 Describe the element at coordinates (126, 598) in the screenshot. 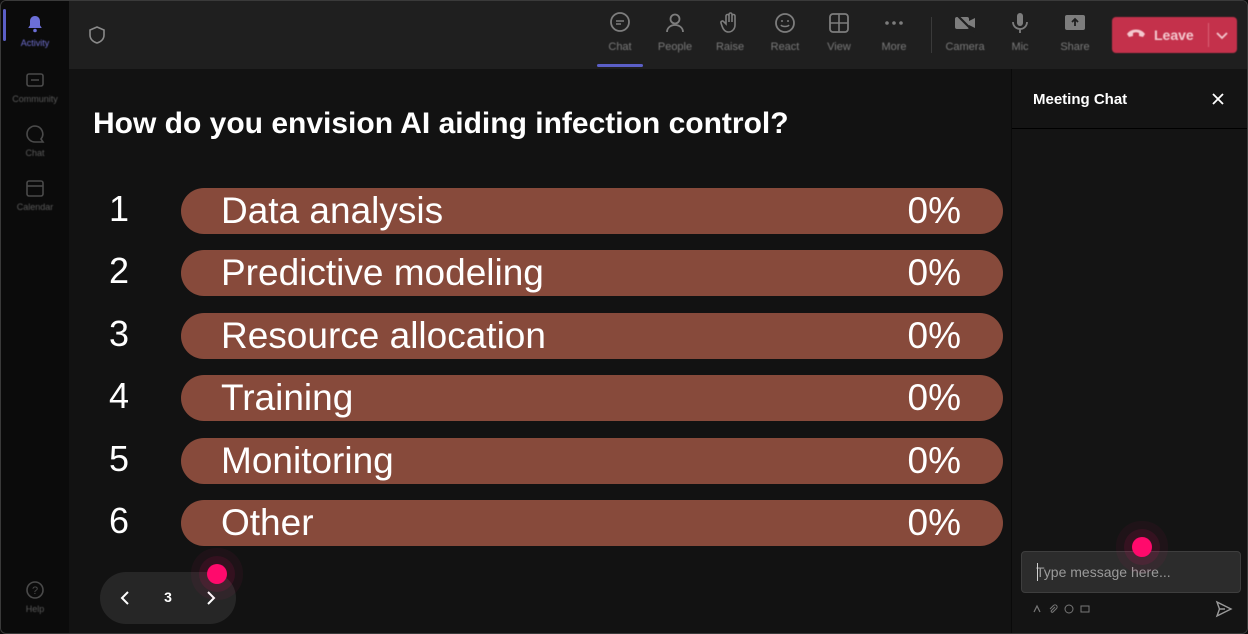

I see `chevron-left-icon` at that location.